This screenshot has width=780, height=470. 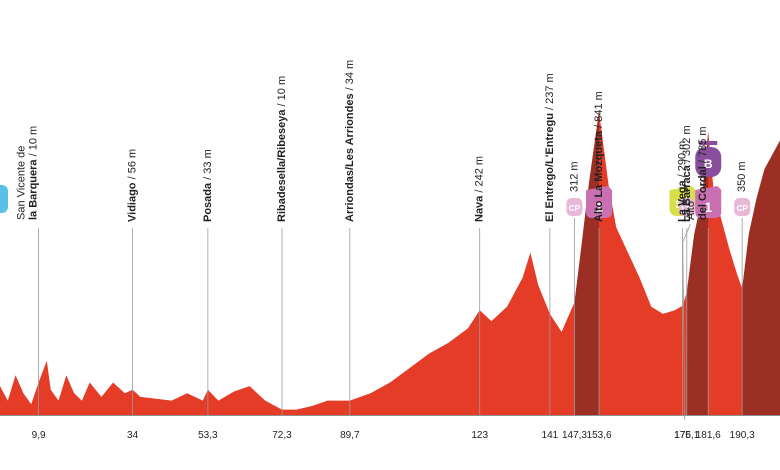 I want to click on place-label: Vidiago / 56 m, so click(x=133, y=185).